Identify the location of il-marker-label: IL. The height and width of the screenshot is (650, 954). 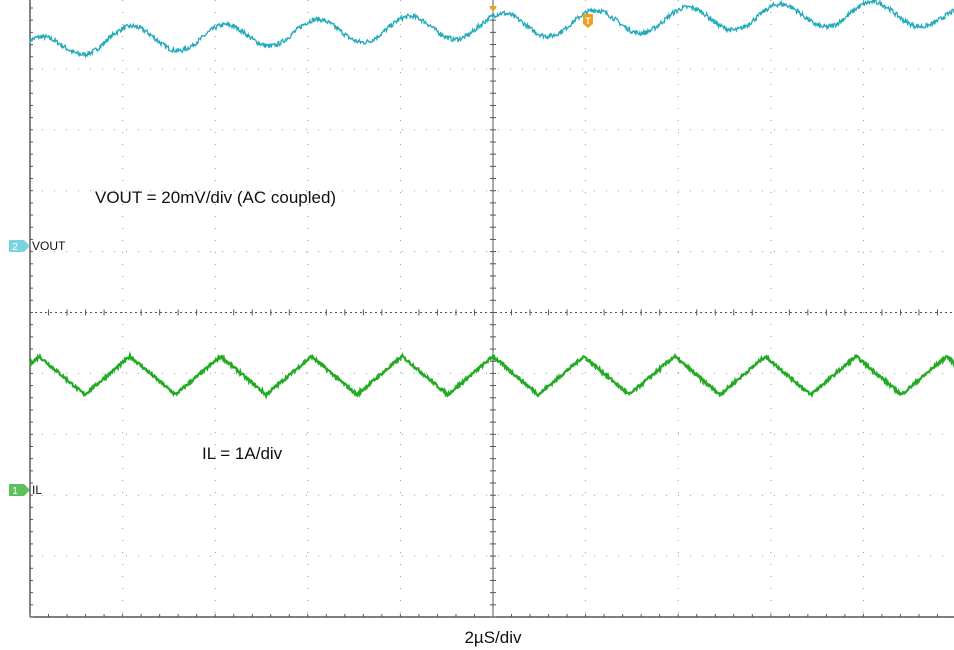
(37, 490).